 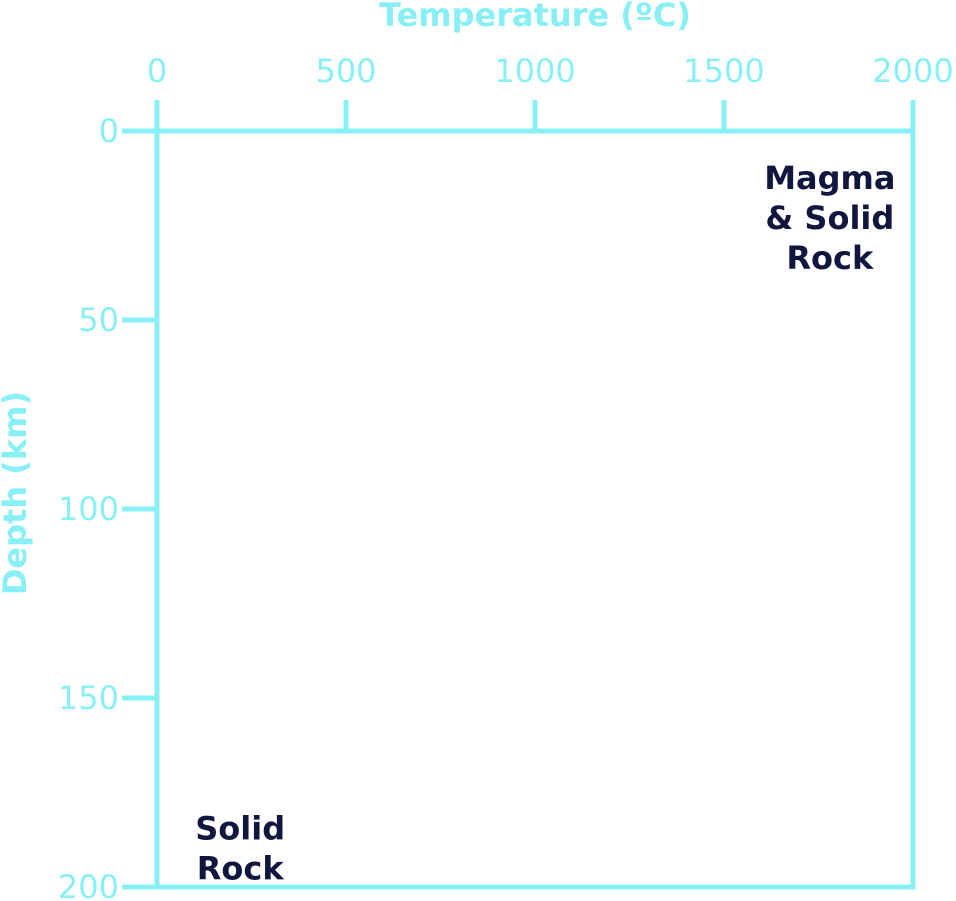 What do you see at coordinates (240, 848) in the screenshot?
I see `annotation-1: Solid Rock` at bounding box center [240, 848].